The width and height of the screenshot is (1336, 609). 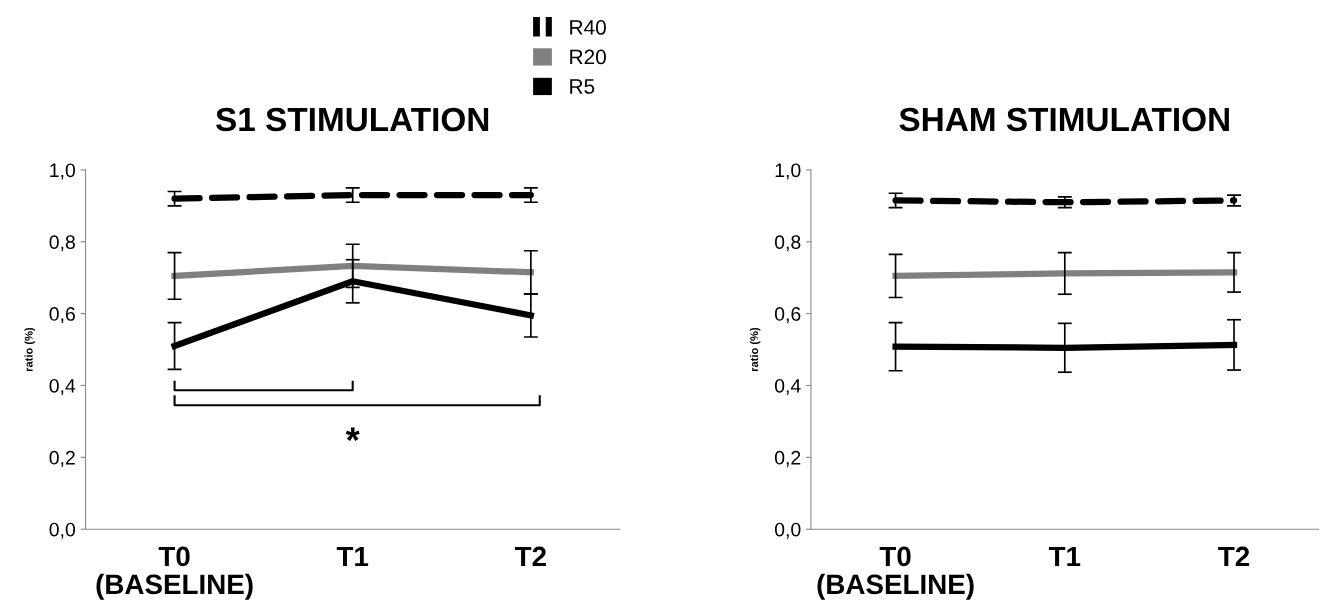 I want to click on legend-label: R20, so click(x=588, y=57).